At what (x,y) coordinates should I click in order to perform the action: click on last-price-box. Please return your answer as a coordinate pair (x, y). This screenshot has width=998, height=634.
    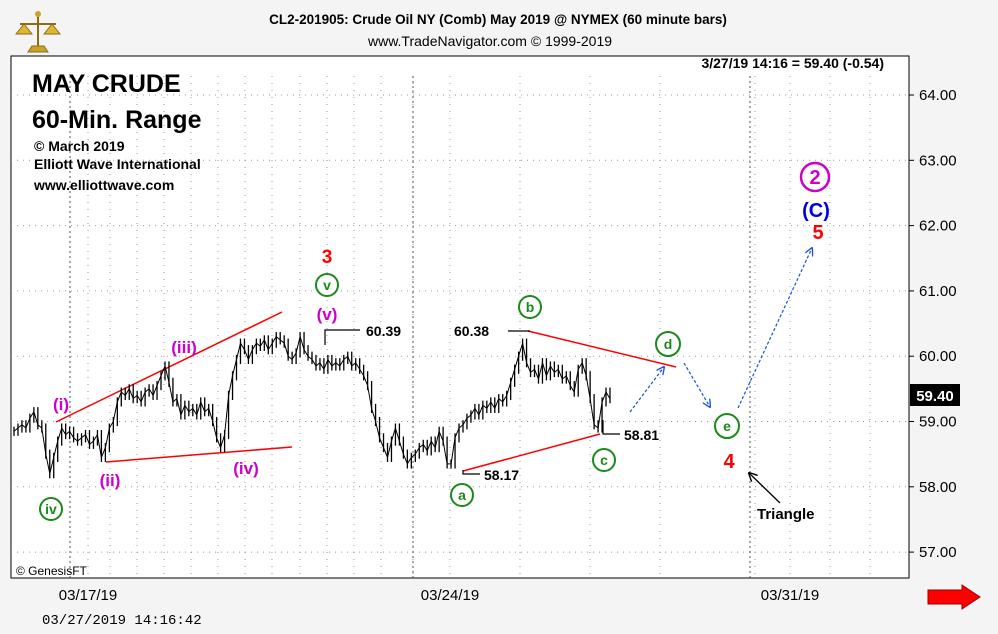
    Looking at the image, I should click on (935, 395).